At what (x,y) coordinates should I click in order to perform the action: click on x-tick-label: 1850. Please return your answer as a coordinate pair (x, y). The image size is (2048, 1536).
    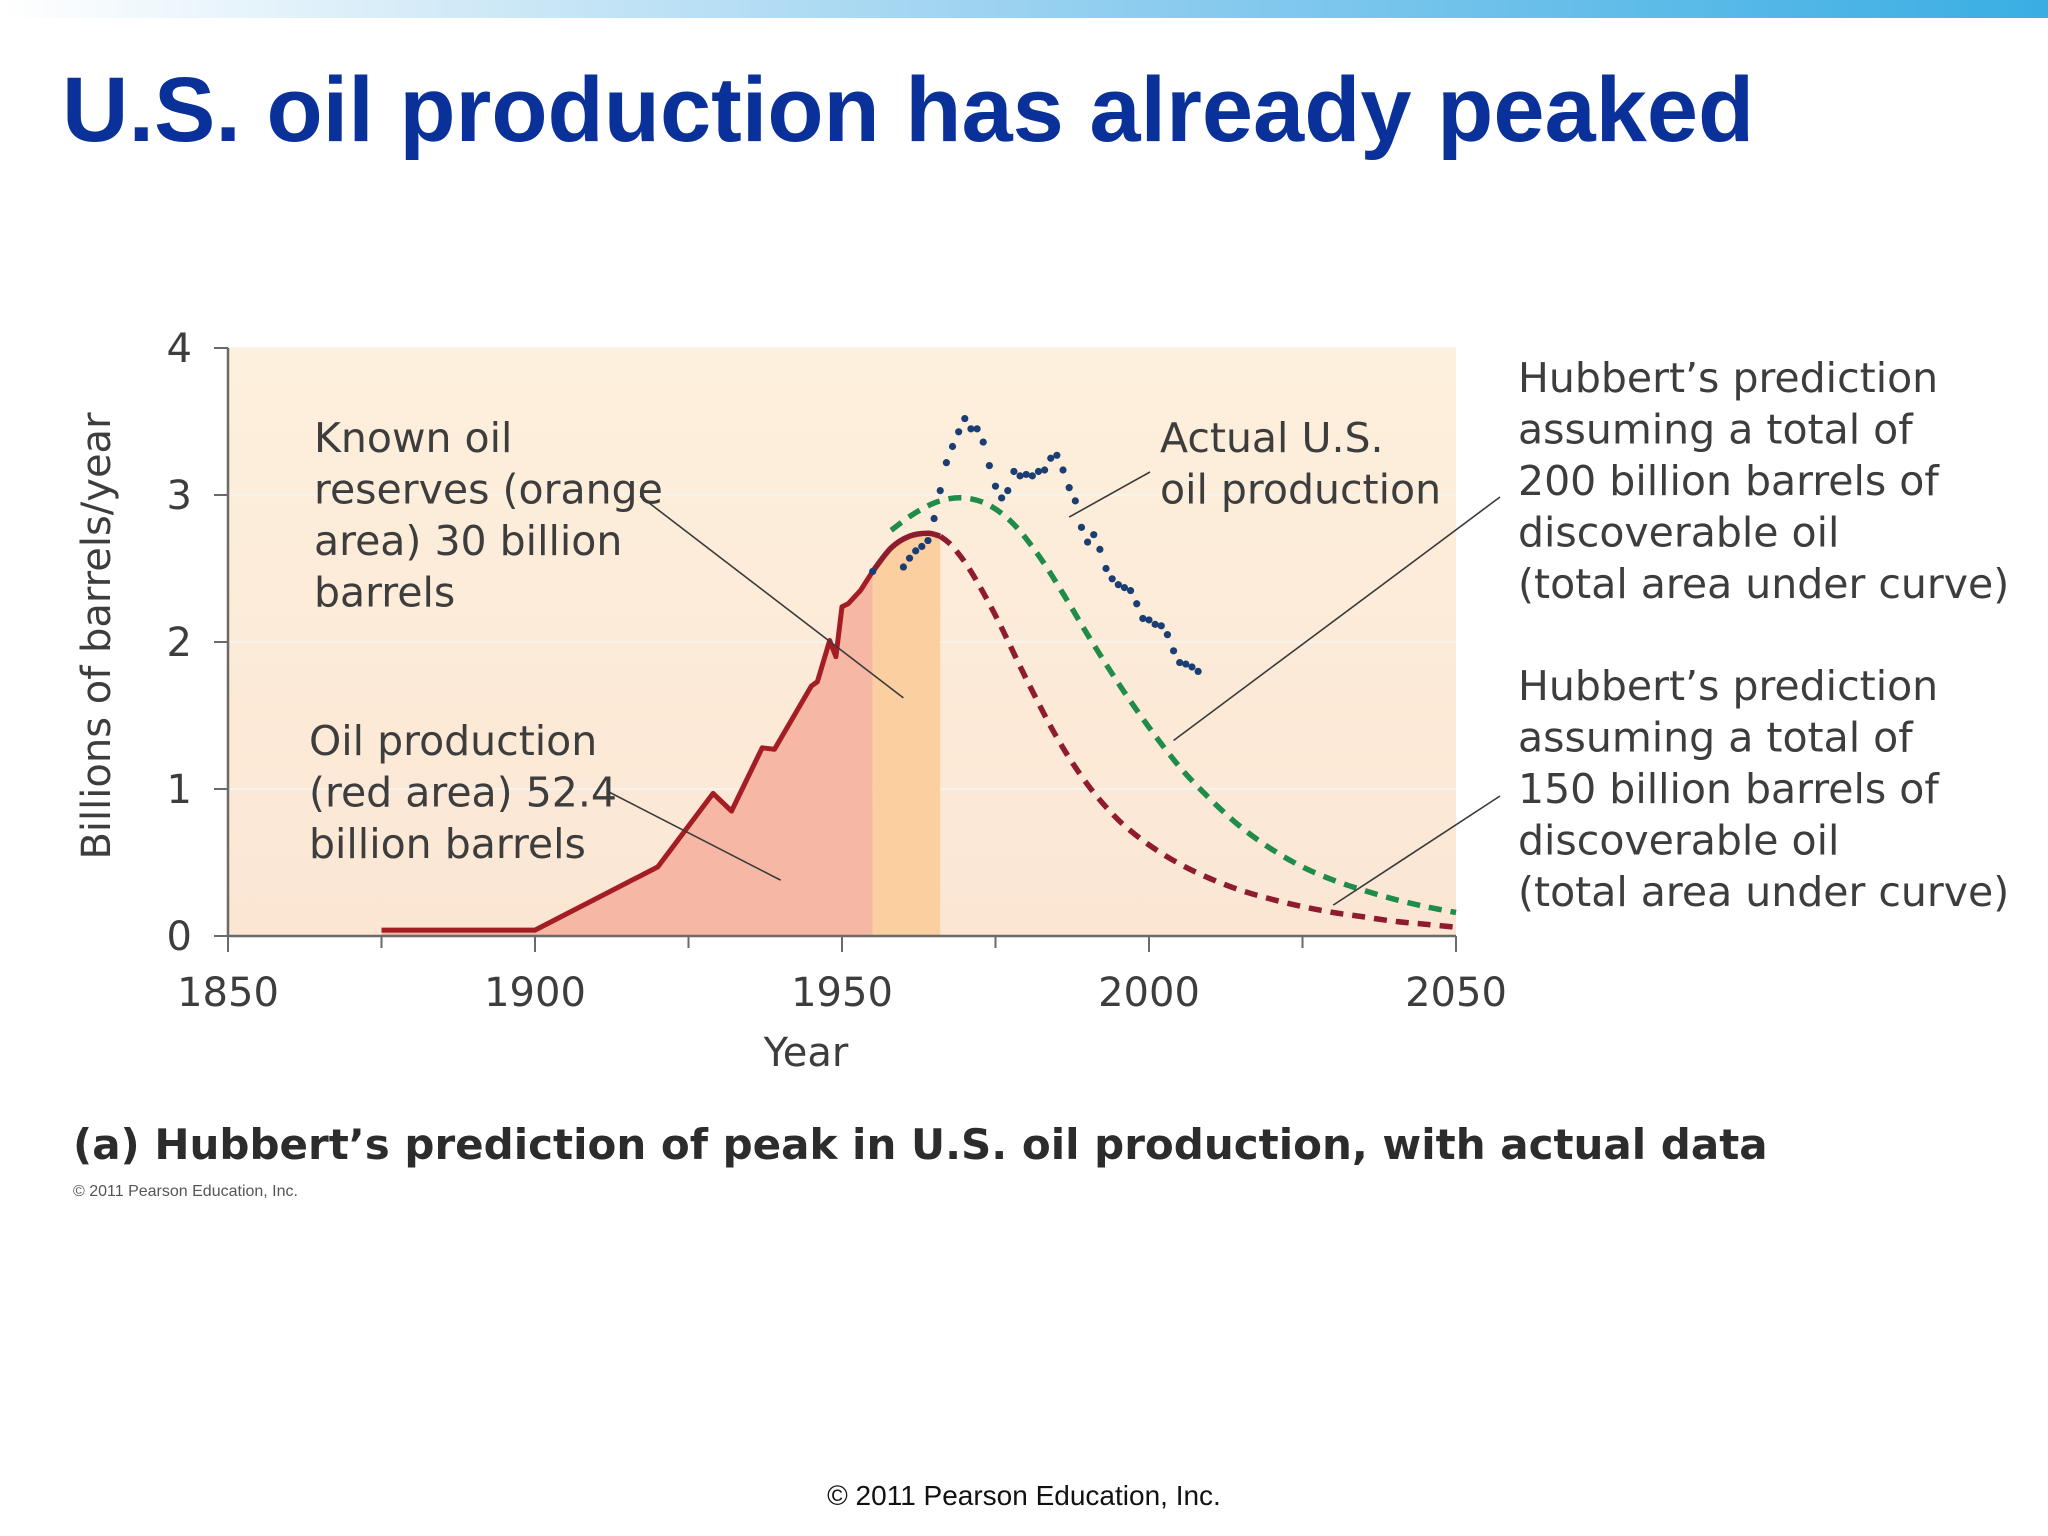
    Looking at the image, I should click on (228, 993).